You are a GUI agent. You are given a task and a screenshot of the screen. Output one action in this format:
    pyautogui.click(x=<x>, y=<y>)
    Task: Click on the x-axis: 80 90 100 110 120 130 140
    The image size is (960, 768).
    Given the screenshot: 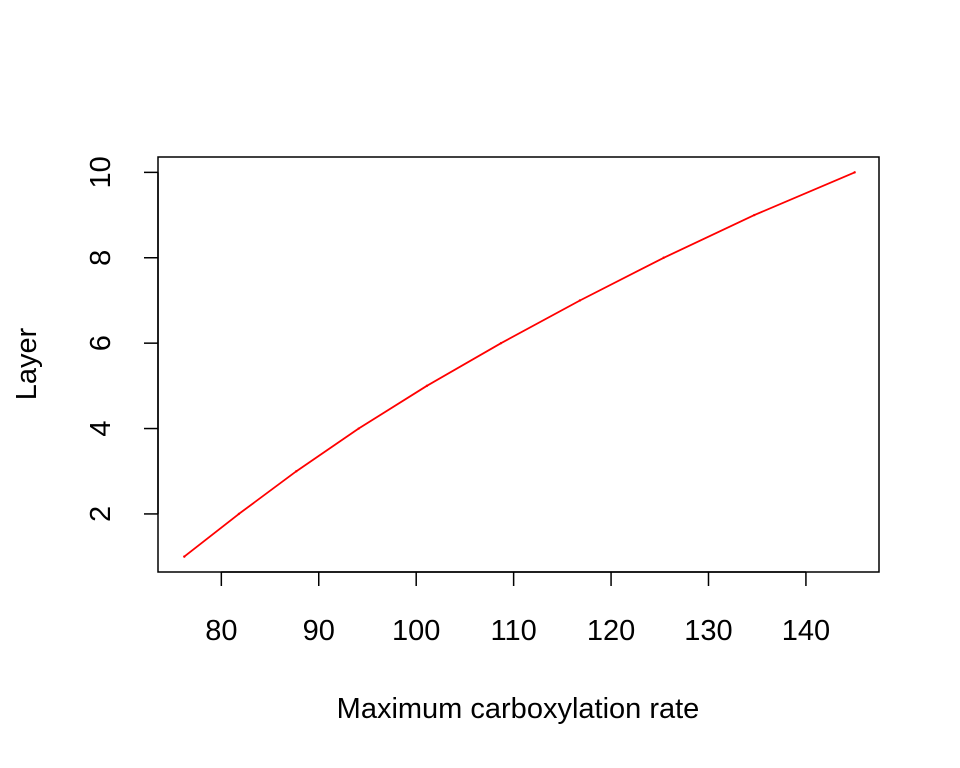 What is the action you would take?
    pyautogui.click(x=517, y=609)
    